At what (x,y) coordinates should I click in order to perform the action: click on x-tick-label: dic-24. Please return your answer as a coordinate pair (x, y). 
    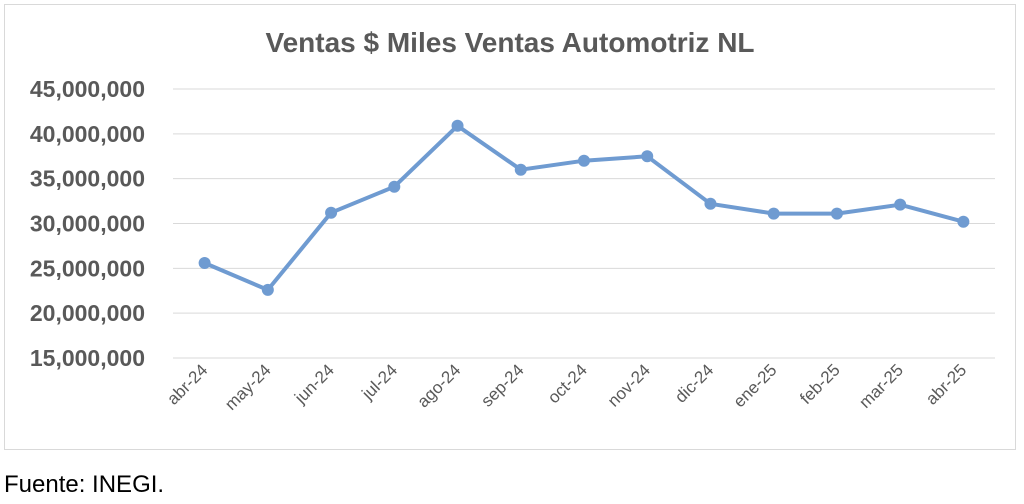
    Looking at the image, I should click on (694, 383).